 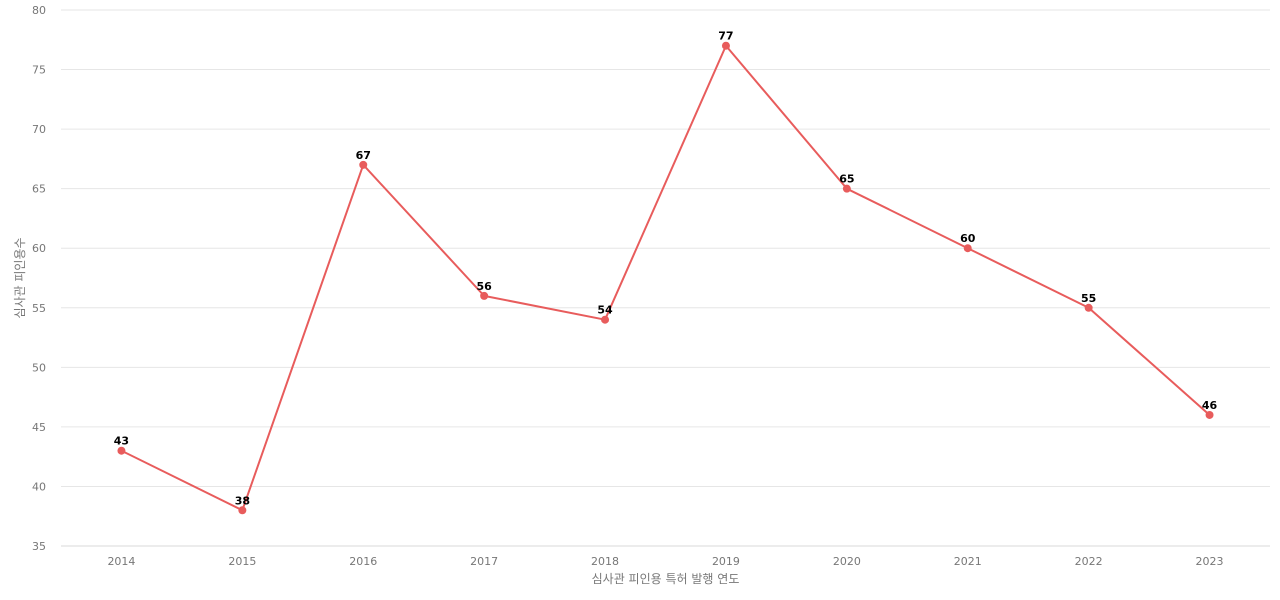 What do you see at coordinates (242, 561) in the screenshot?
I see `x-tick-label: 2015` at bounding box center [242, 561].